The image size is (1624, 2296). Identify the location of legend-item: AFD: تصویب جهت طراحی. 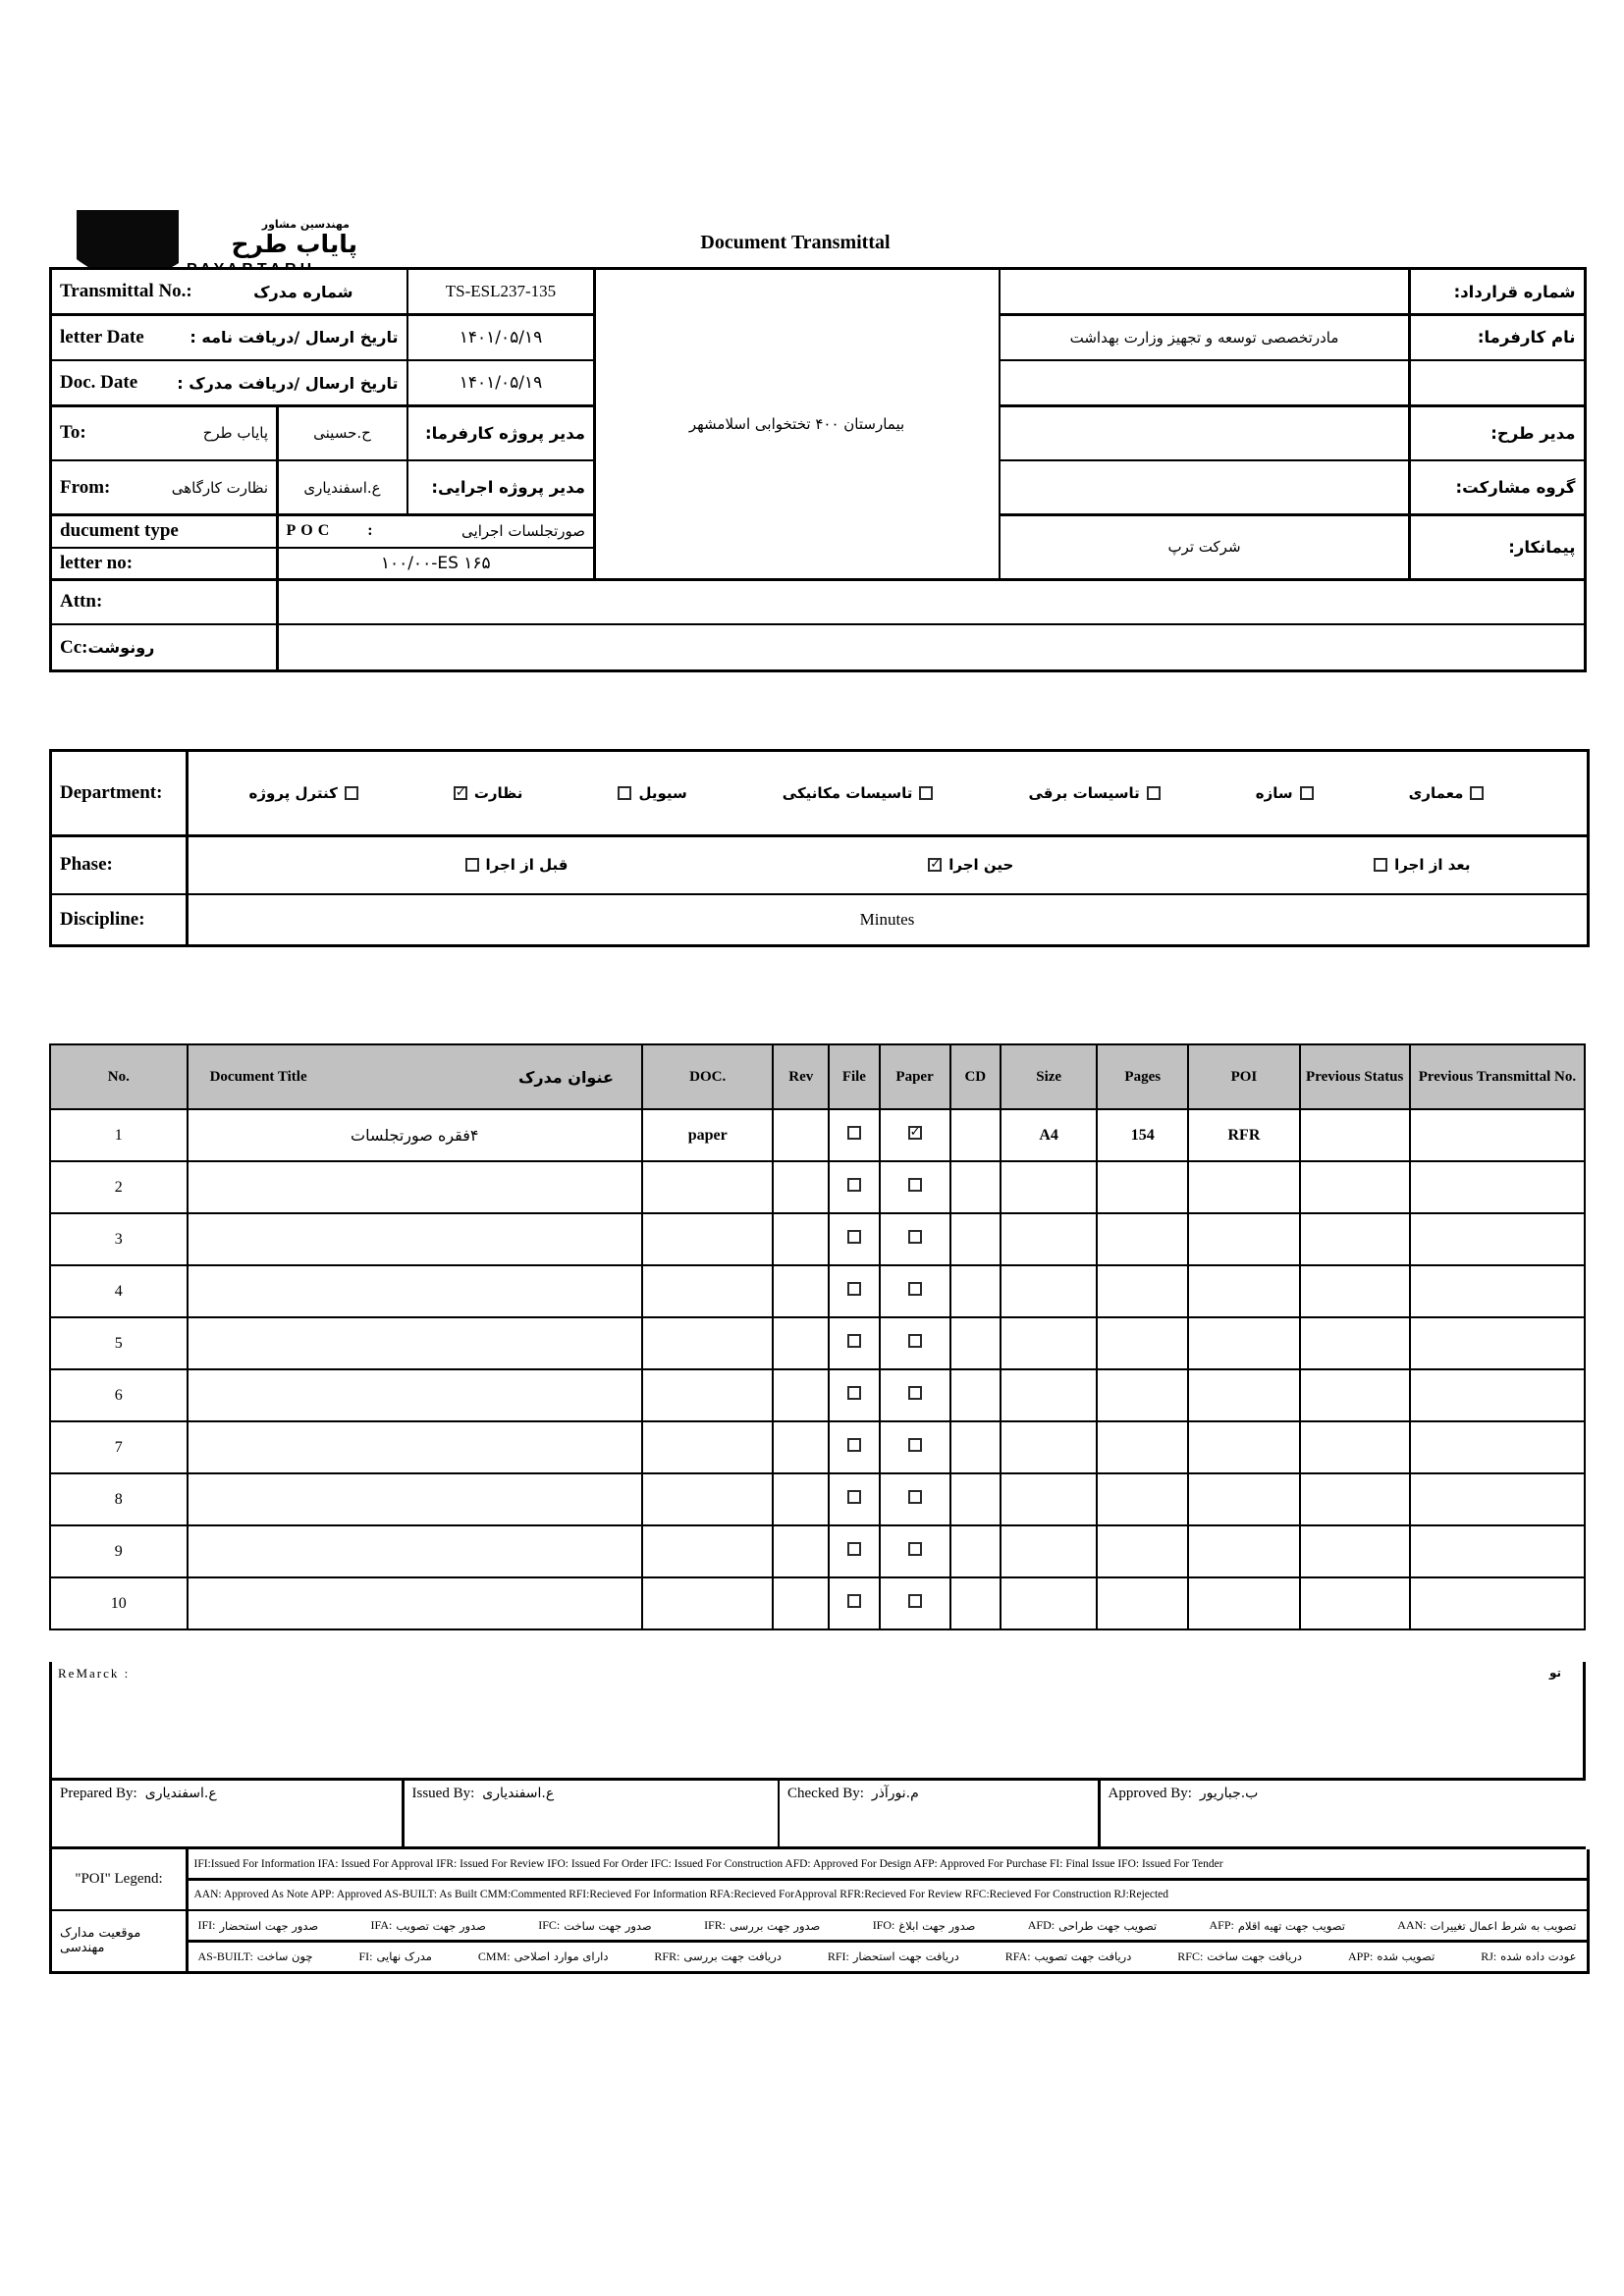
(1092, 1925).